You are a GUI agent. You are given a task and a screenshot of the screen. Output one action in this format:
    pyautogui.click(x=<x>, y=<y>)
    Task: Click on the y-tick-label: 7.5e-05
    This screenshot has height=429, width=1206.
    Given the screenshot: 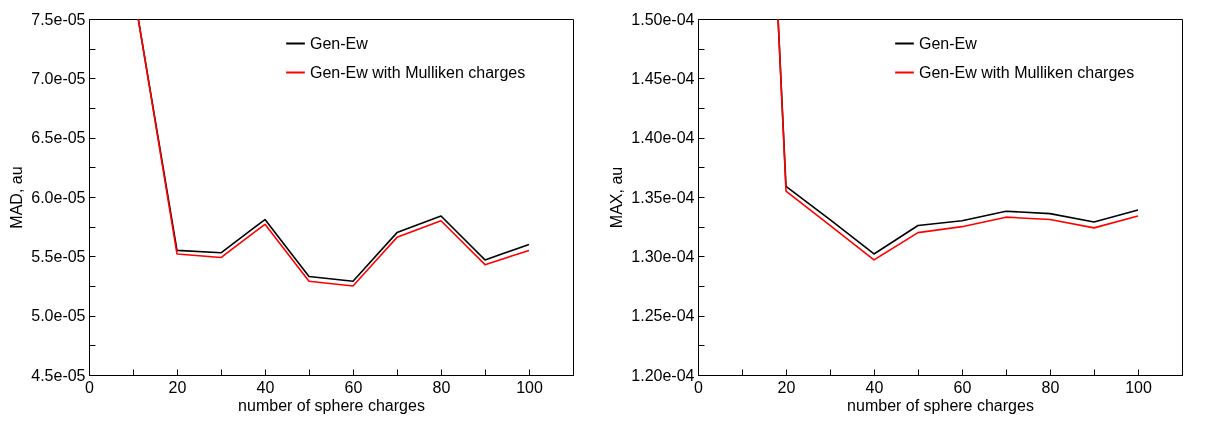 What is the action you would take?
    pyautogui.click(x=58, y=19)
    